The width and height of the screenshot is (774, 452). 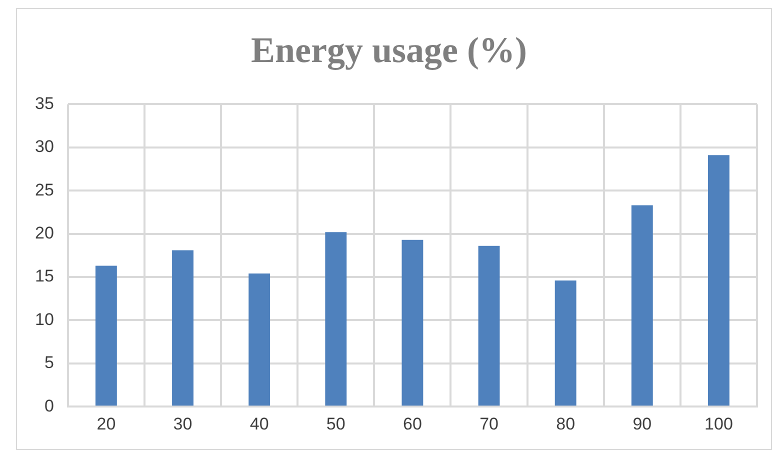 I want to click on y-tick-label: 10, so click(x=44, y=319).